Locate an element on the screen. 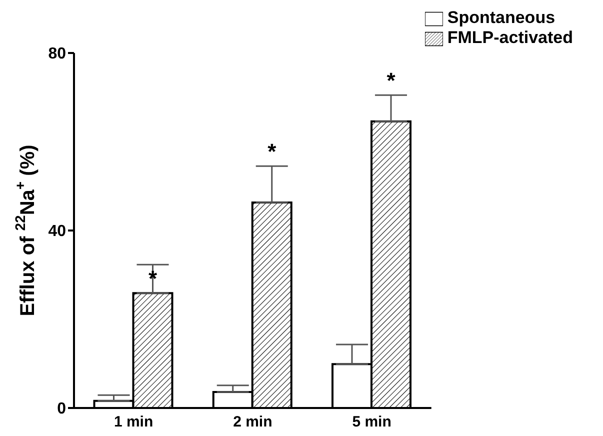  x-tick-label: 1 min is located at coordinates (134, 422).